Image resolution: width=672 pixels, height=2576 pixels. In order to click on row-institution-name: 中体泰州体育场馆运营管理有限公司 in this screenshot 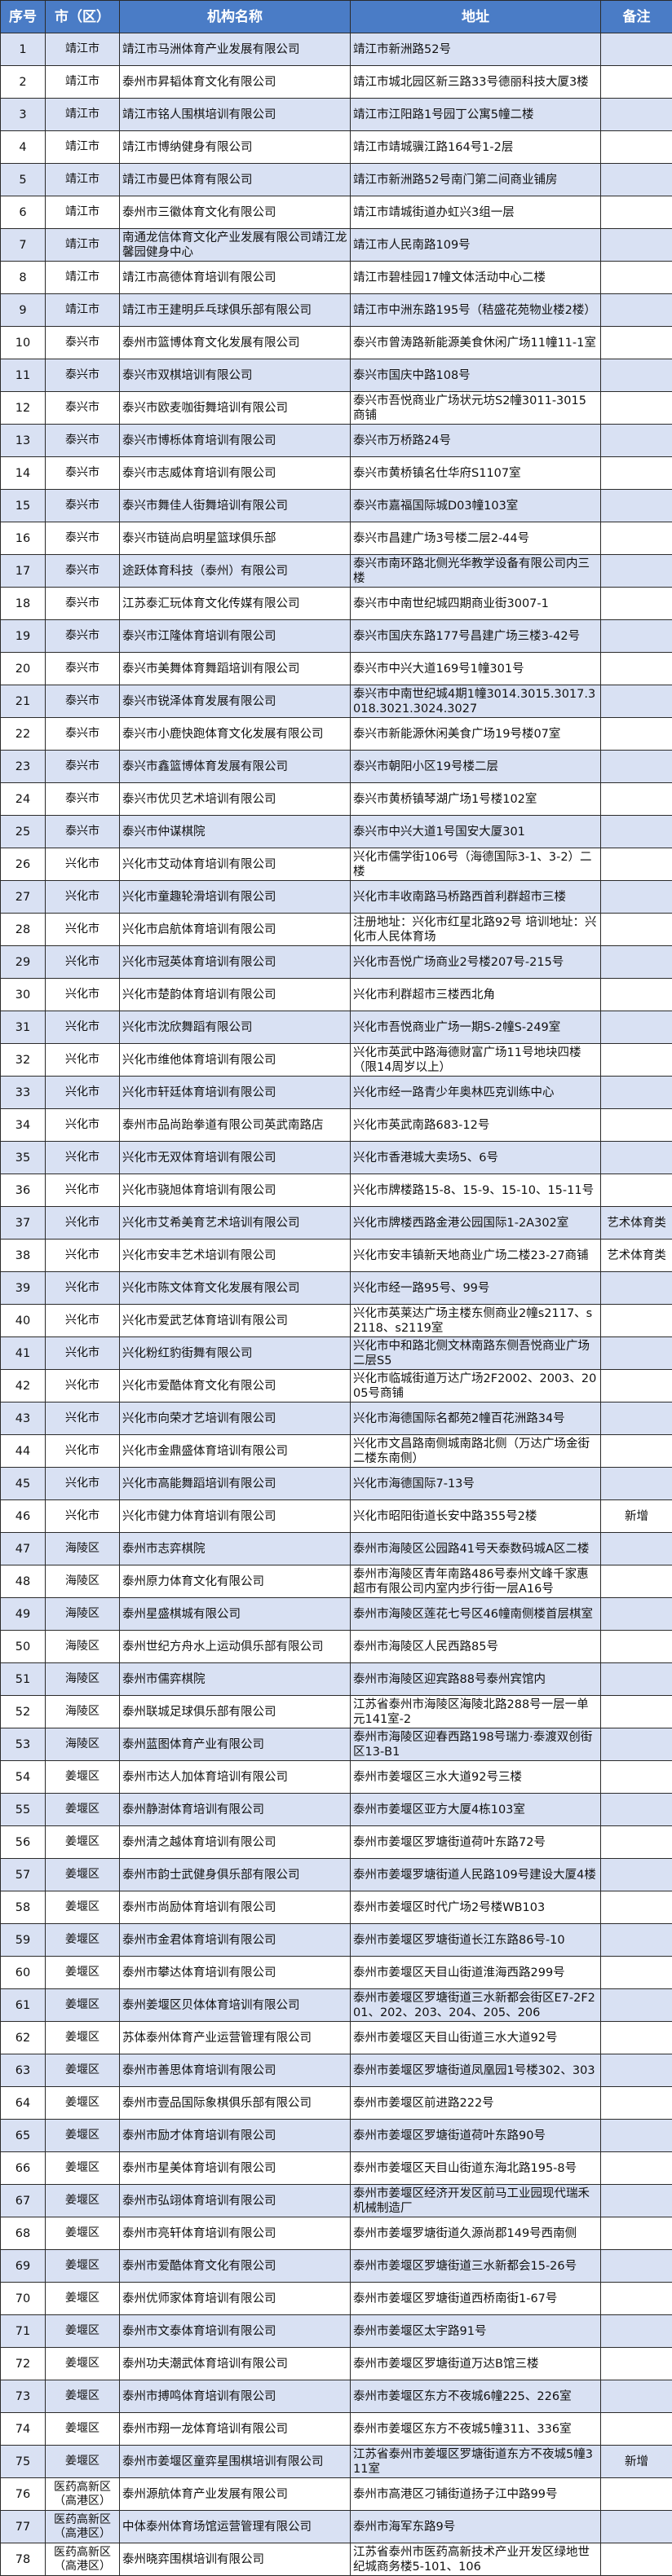, I will do `click(235, 2526)`.